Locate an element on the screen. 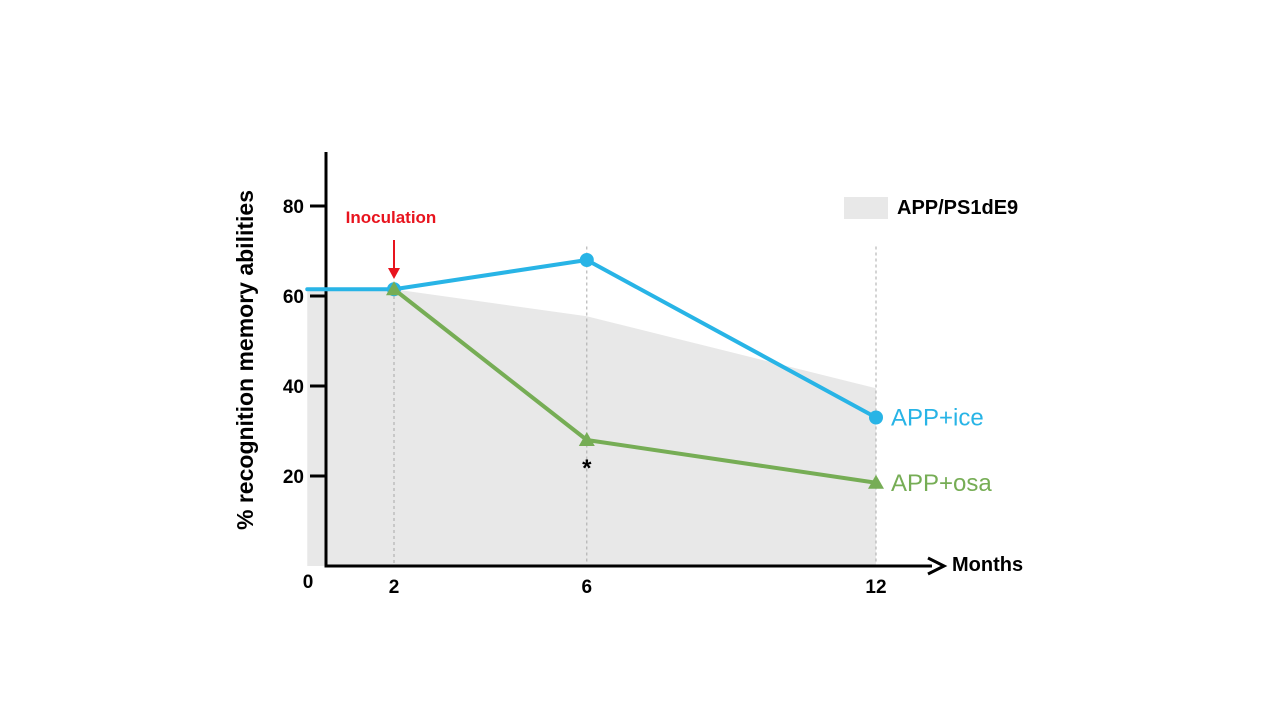  y-axis-label: % recognition memory abilities is located at coordinates (245, 360).